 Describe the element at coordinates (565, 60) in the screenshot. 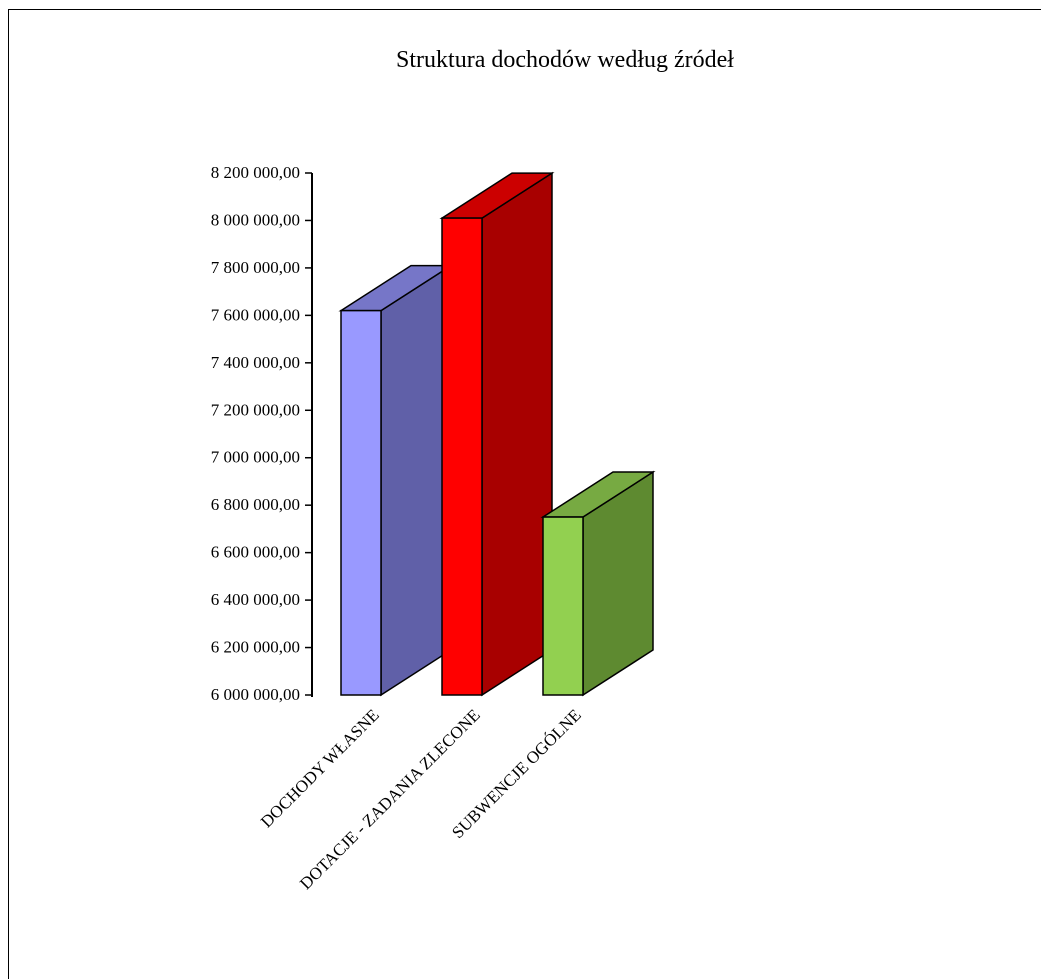

I see `chart-title: Struktura dochodów według źródeł` at that location.